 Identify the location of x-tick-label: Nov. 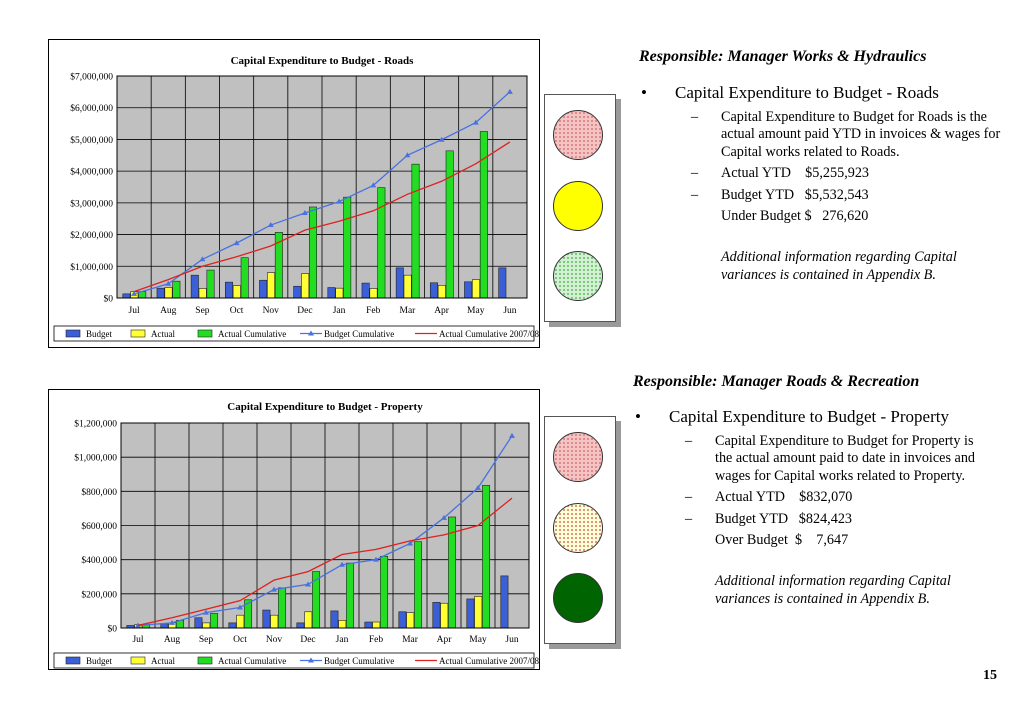
(271, 311).